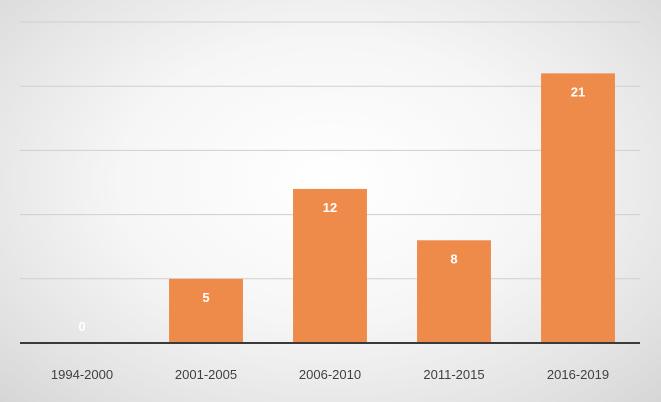 This screenshot has width=661, height=402. I want to click on x-tick-label-2001-2005: 2001-2005, so click(206, 374).